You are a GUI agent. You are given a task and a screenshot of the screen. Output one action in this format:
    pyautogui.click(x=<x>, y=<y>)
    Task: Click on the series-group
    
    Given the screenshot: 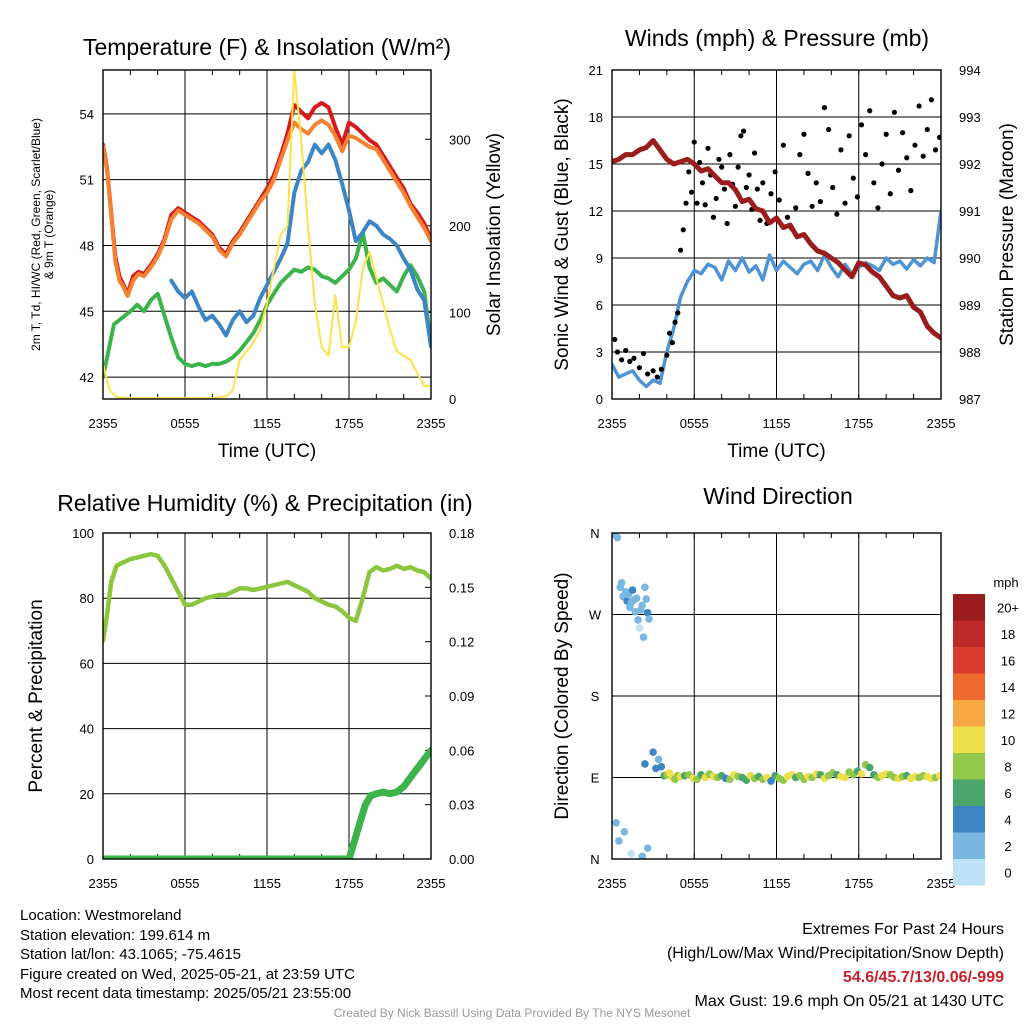 What is the action you would take?
    pyautogui.click(x=776, y=243)
    